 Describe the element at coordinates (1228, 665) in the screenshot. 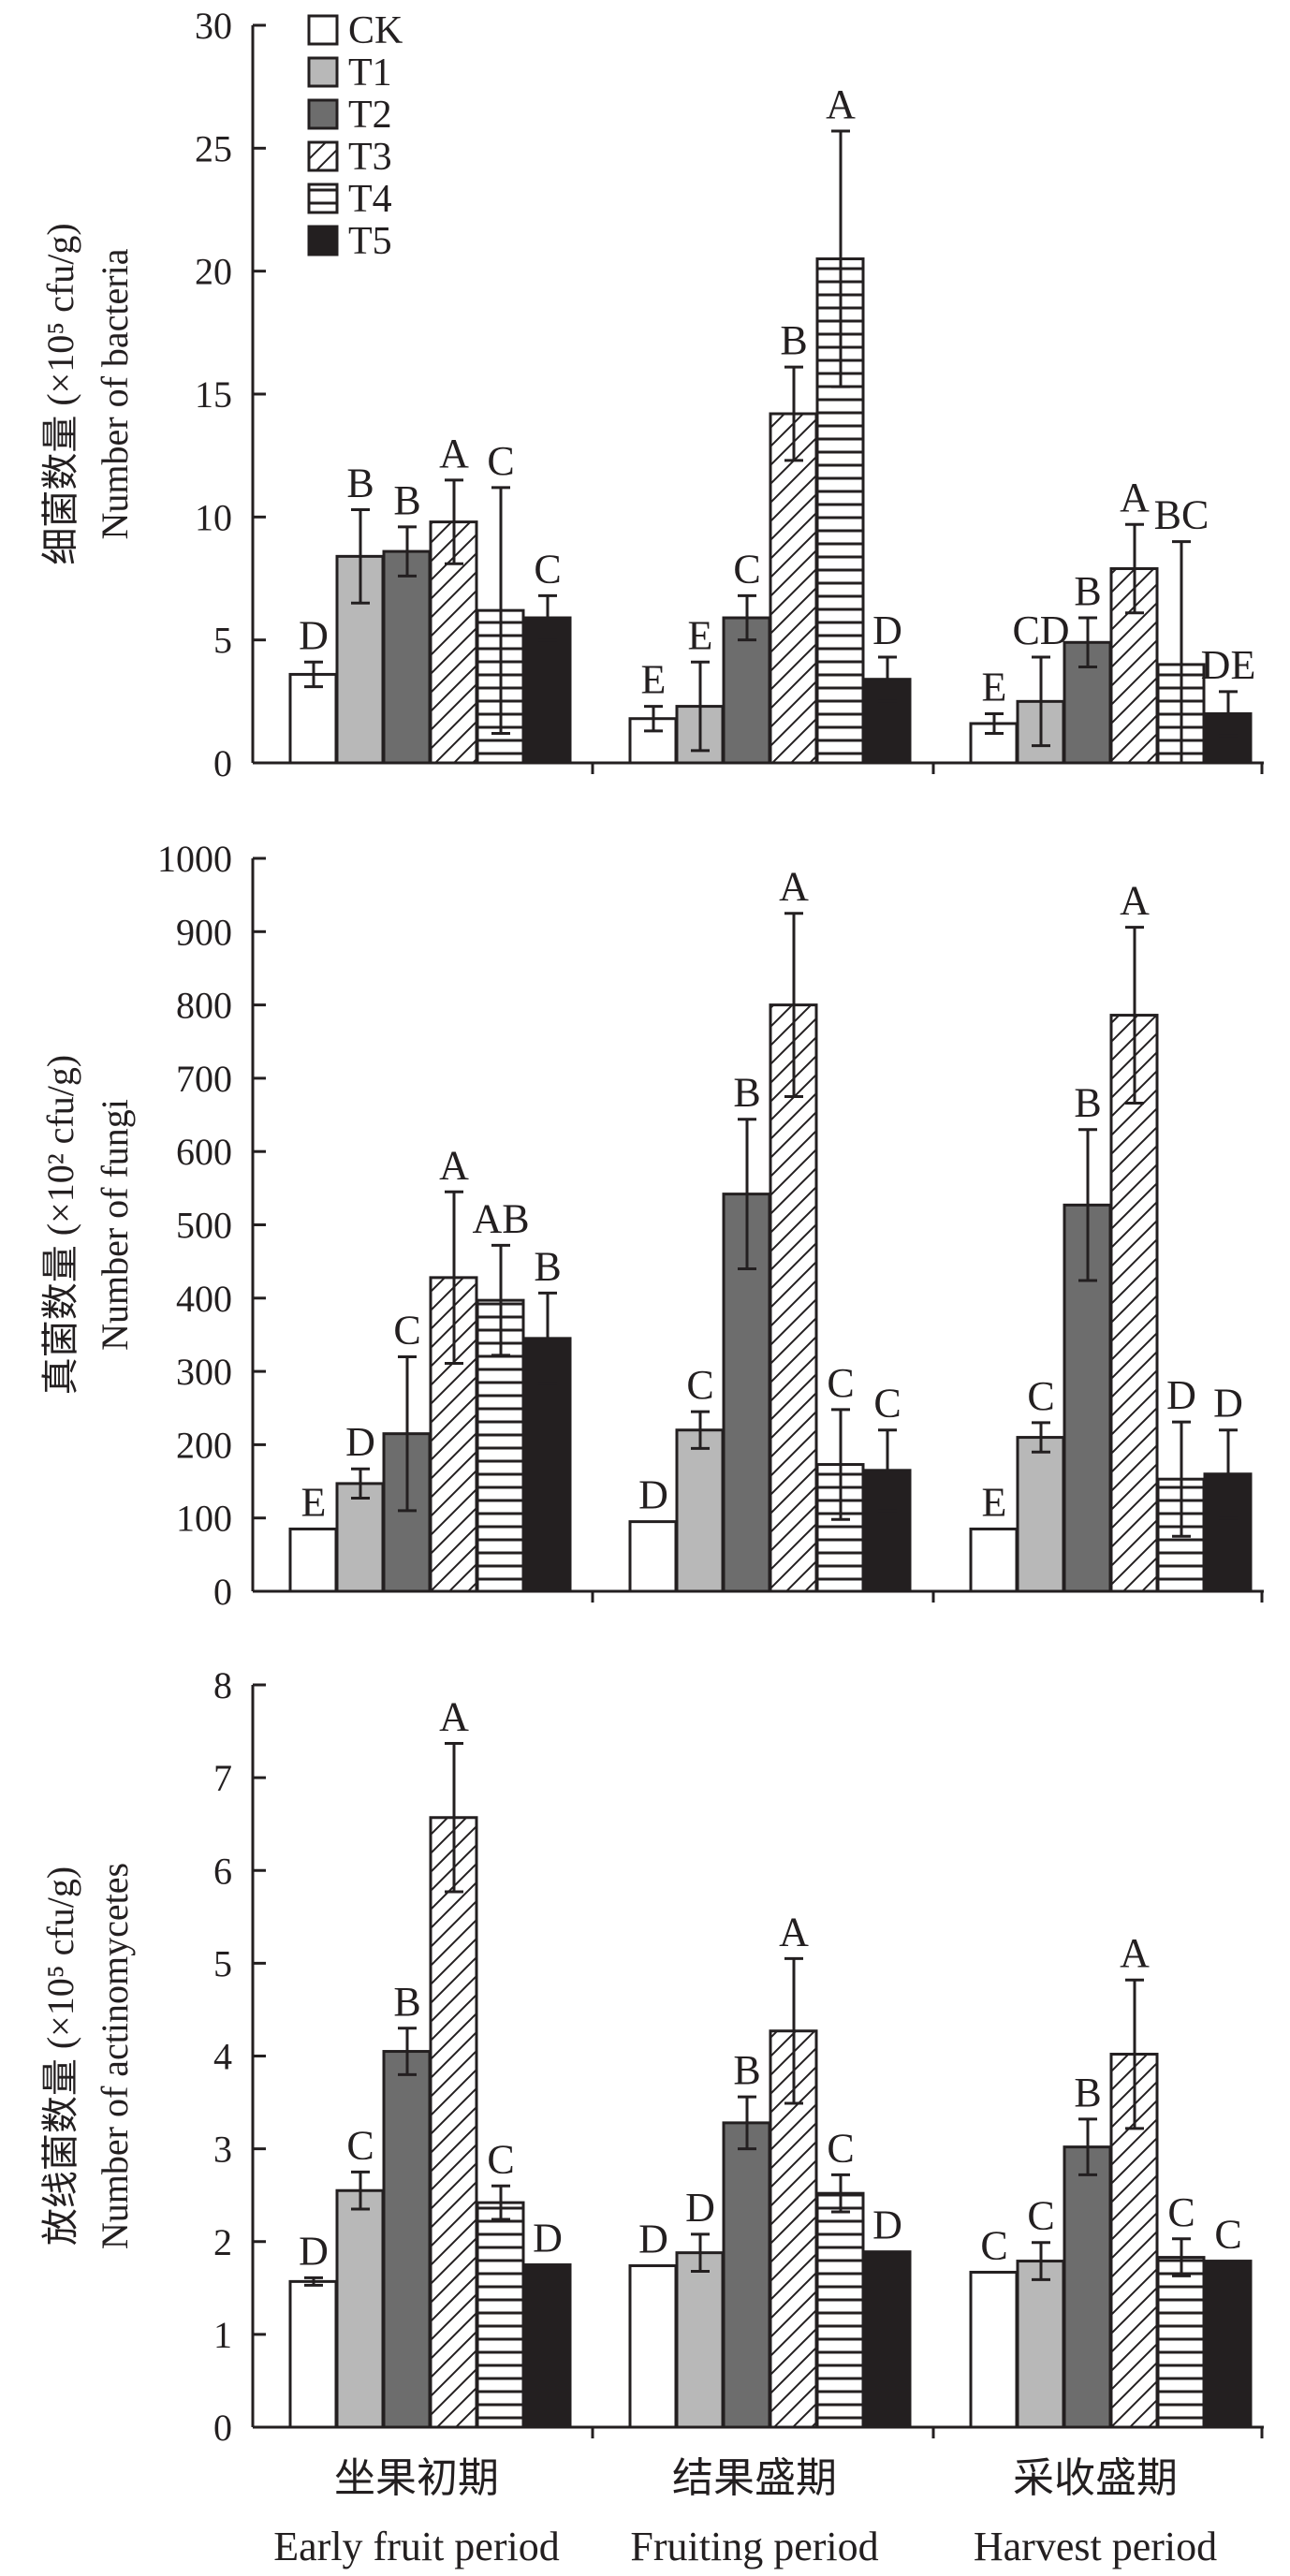

I see `significance-letter: DE` at that location.